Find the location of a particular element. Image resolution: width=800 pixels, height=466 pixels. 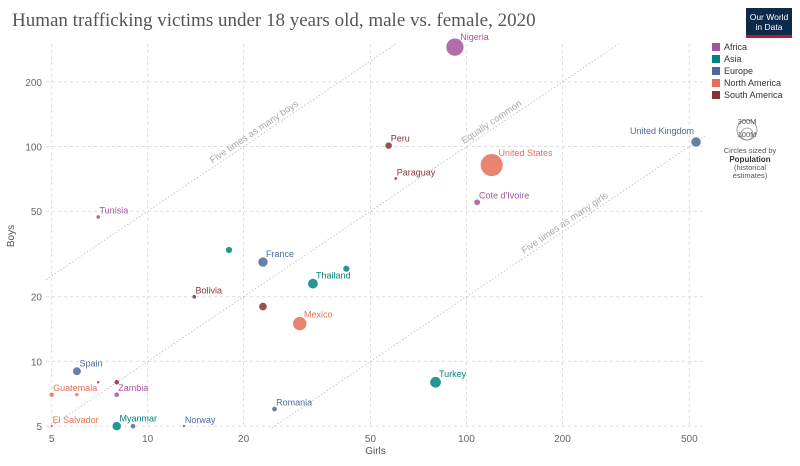

point-label: United States is located at coordinates (526, 153).